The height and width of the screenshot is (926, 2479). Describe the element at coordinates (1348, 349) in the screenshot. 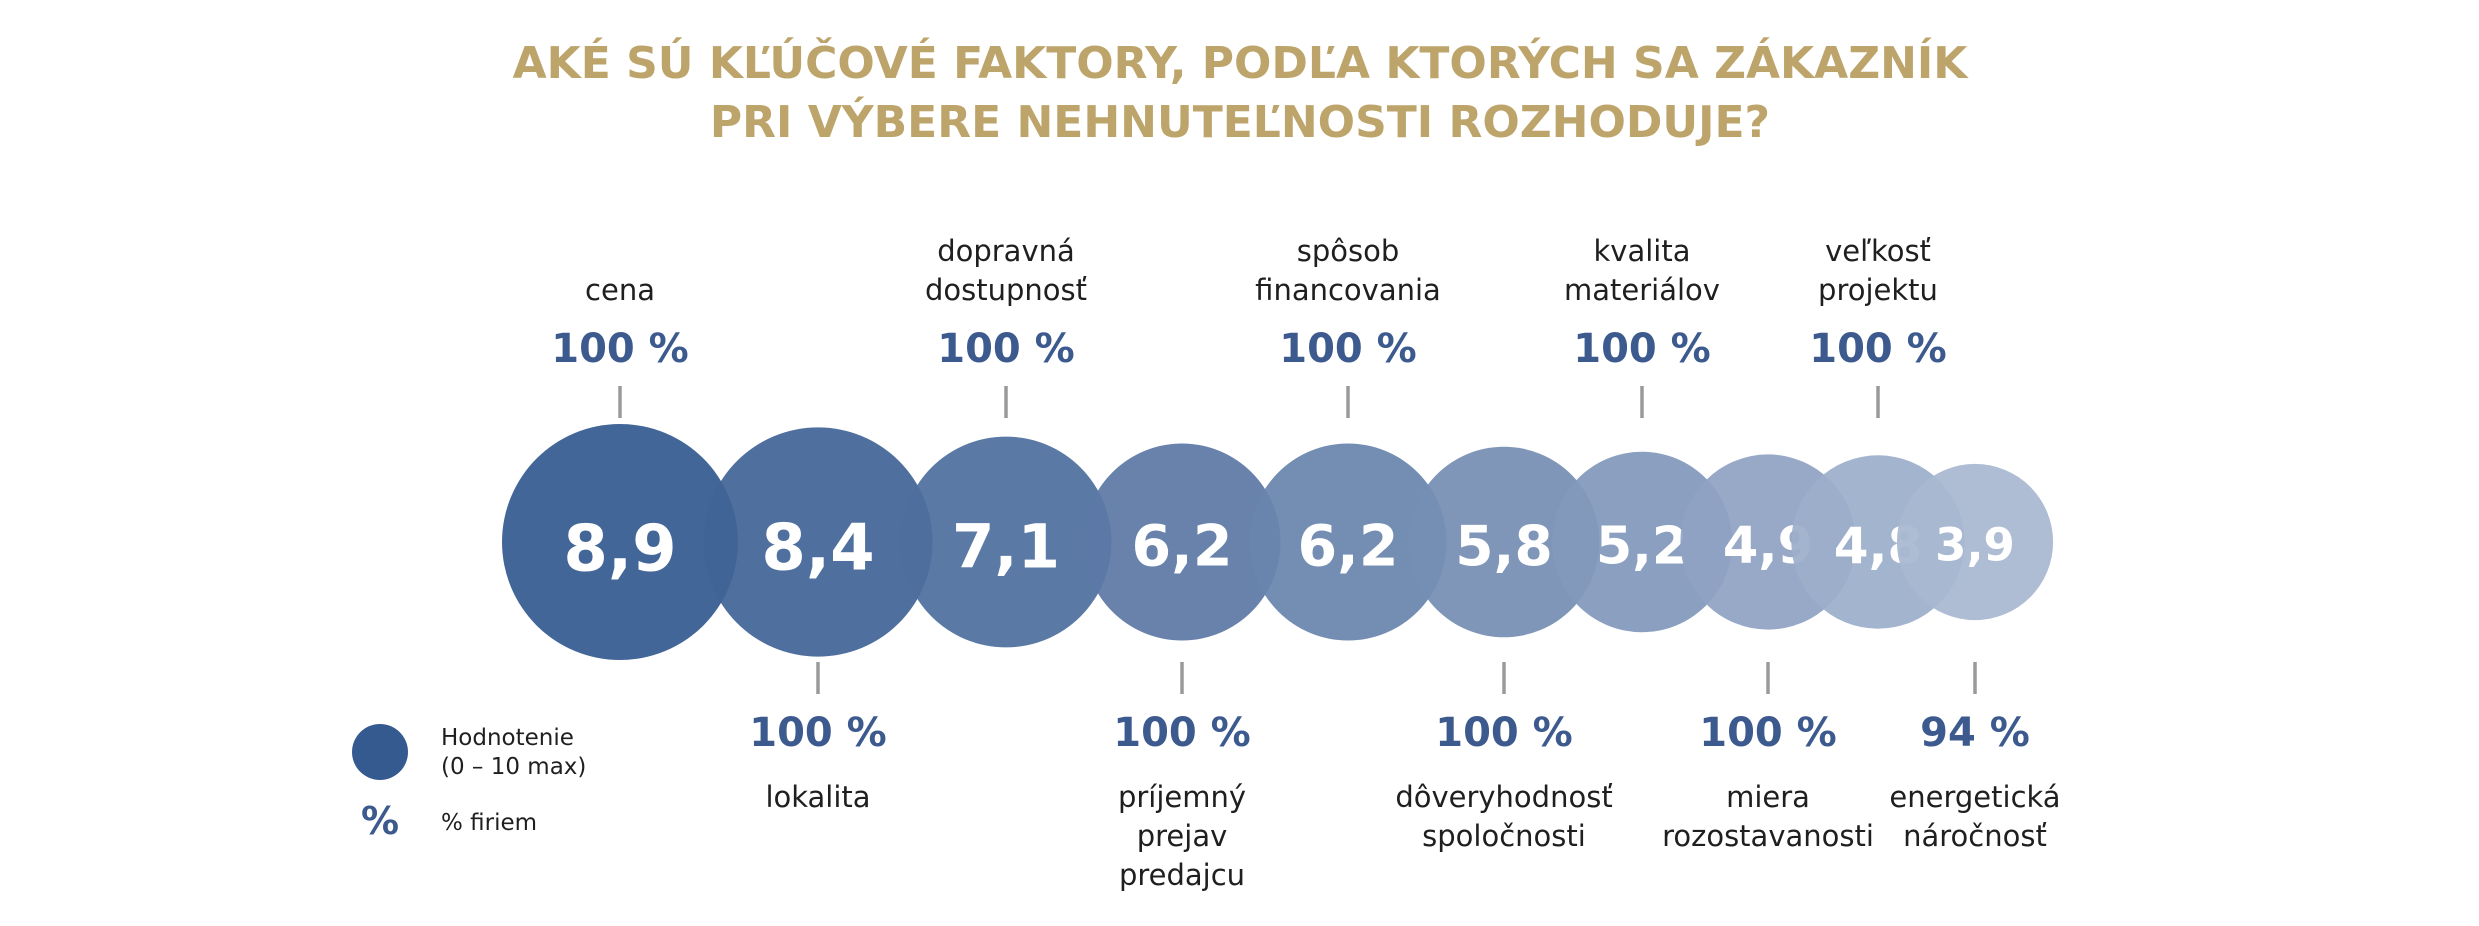

I see `percent-label-sposob-financovania: 100 %` at that location.